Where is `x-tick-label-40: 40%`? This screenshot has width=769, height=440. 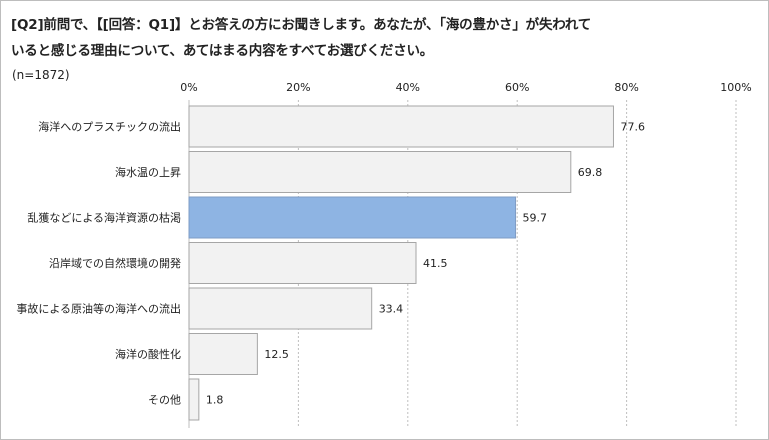 x-tick-label-40: 40% is located at coordinates (408, 87).